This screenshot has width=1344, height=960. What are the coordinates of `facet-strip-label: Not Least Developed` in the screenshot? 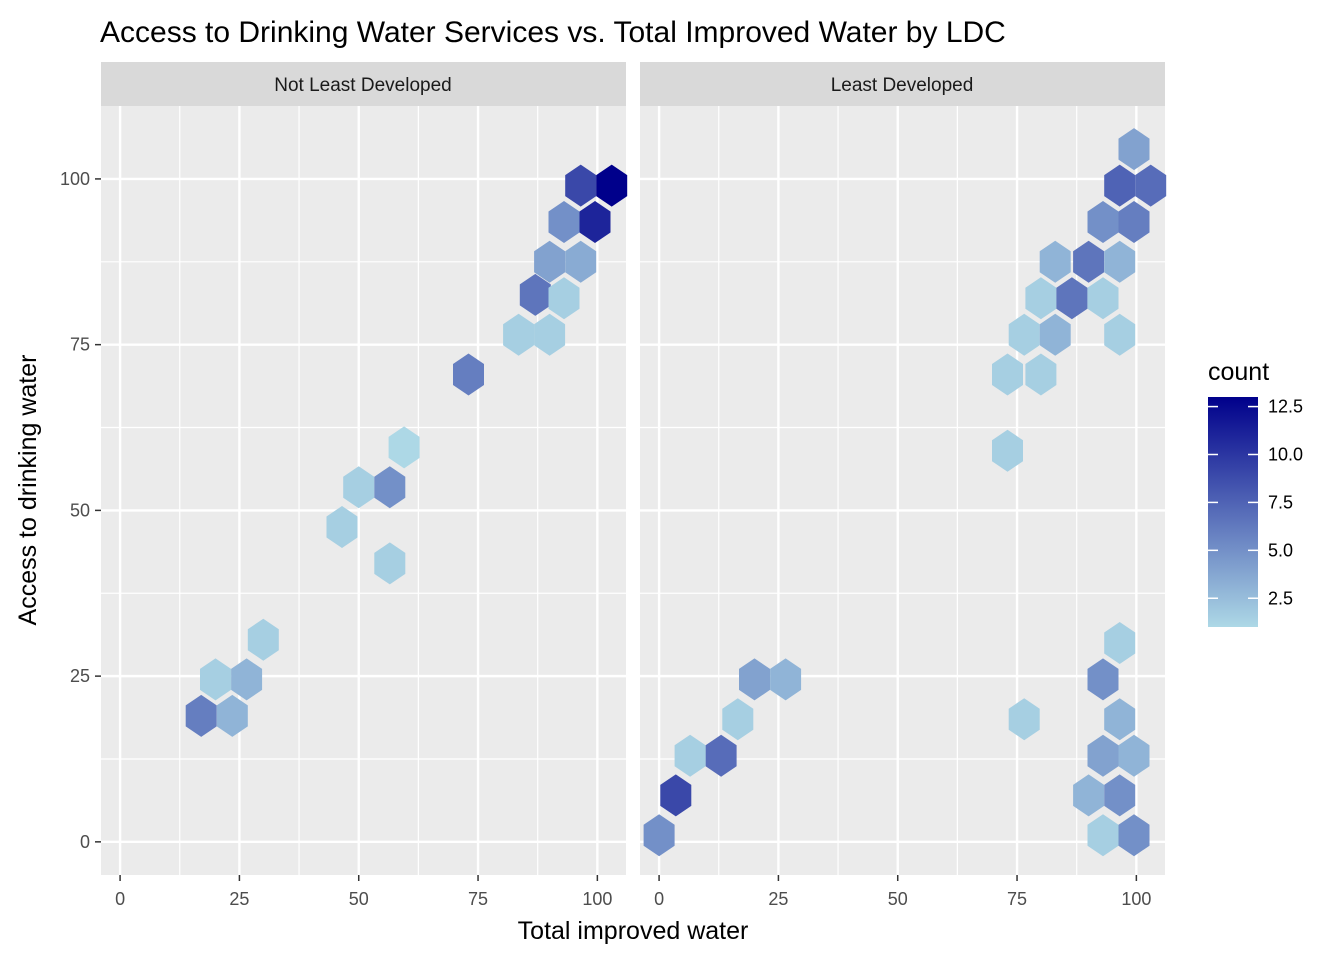 It's located at (362, 85).